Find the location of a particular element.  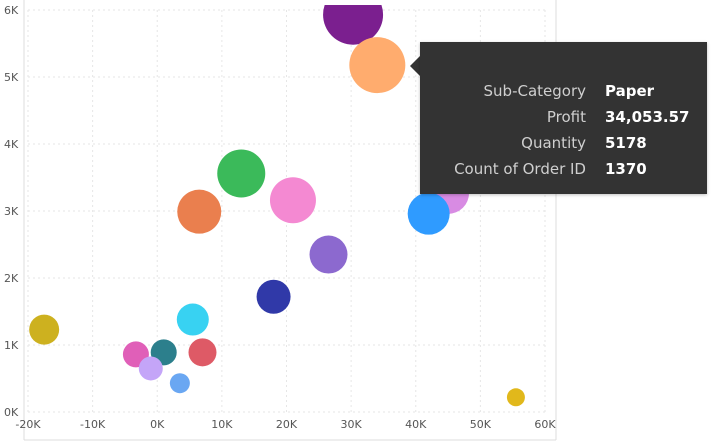

tooltip-label: Quantity is located at coordinates (553, 143).